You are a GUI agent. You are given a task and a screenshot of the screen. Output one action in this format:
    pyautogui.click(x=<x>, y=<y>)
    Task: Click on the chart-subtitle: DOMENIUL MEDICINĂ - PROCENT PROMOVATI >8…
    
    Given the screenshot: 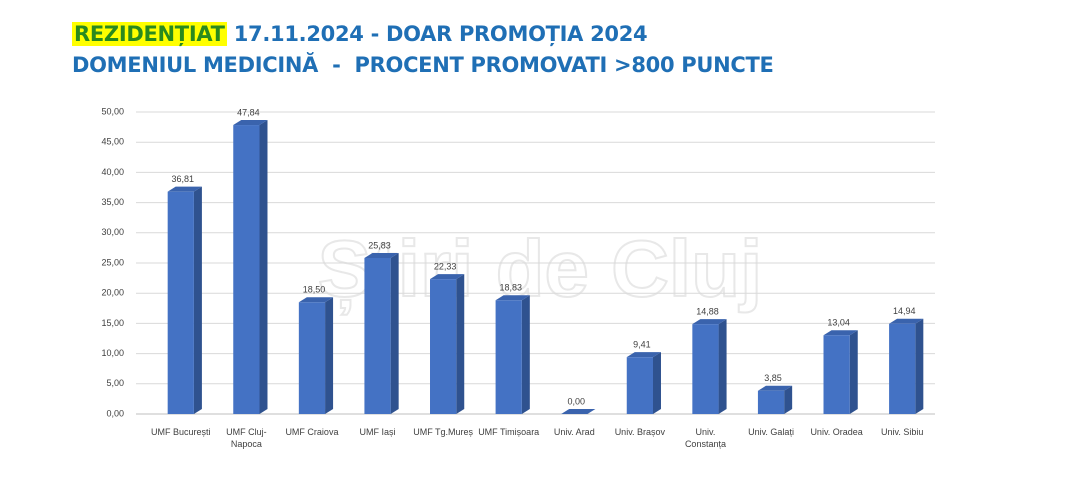 What is the action you would take?
    pyautogui.click(x=423, y=65)
    